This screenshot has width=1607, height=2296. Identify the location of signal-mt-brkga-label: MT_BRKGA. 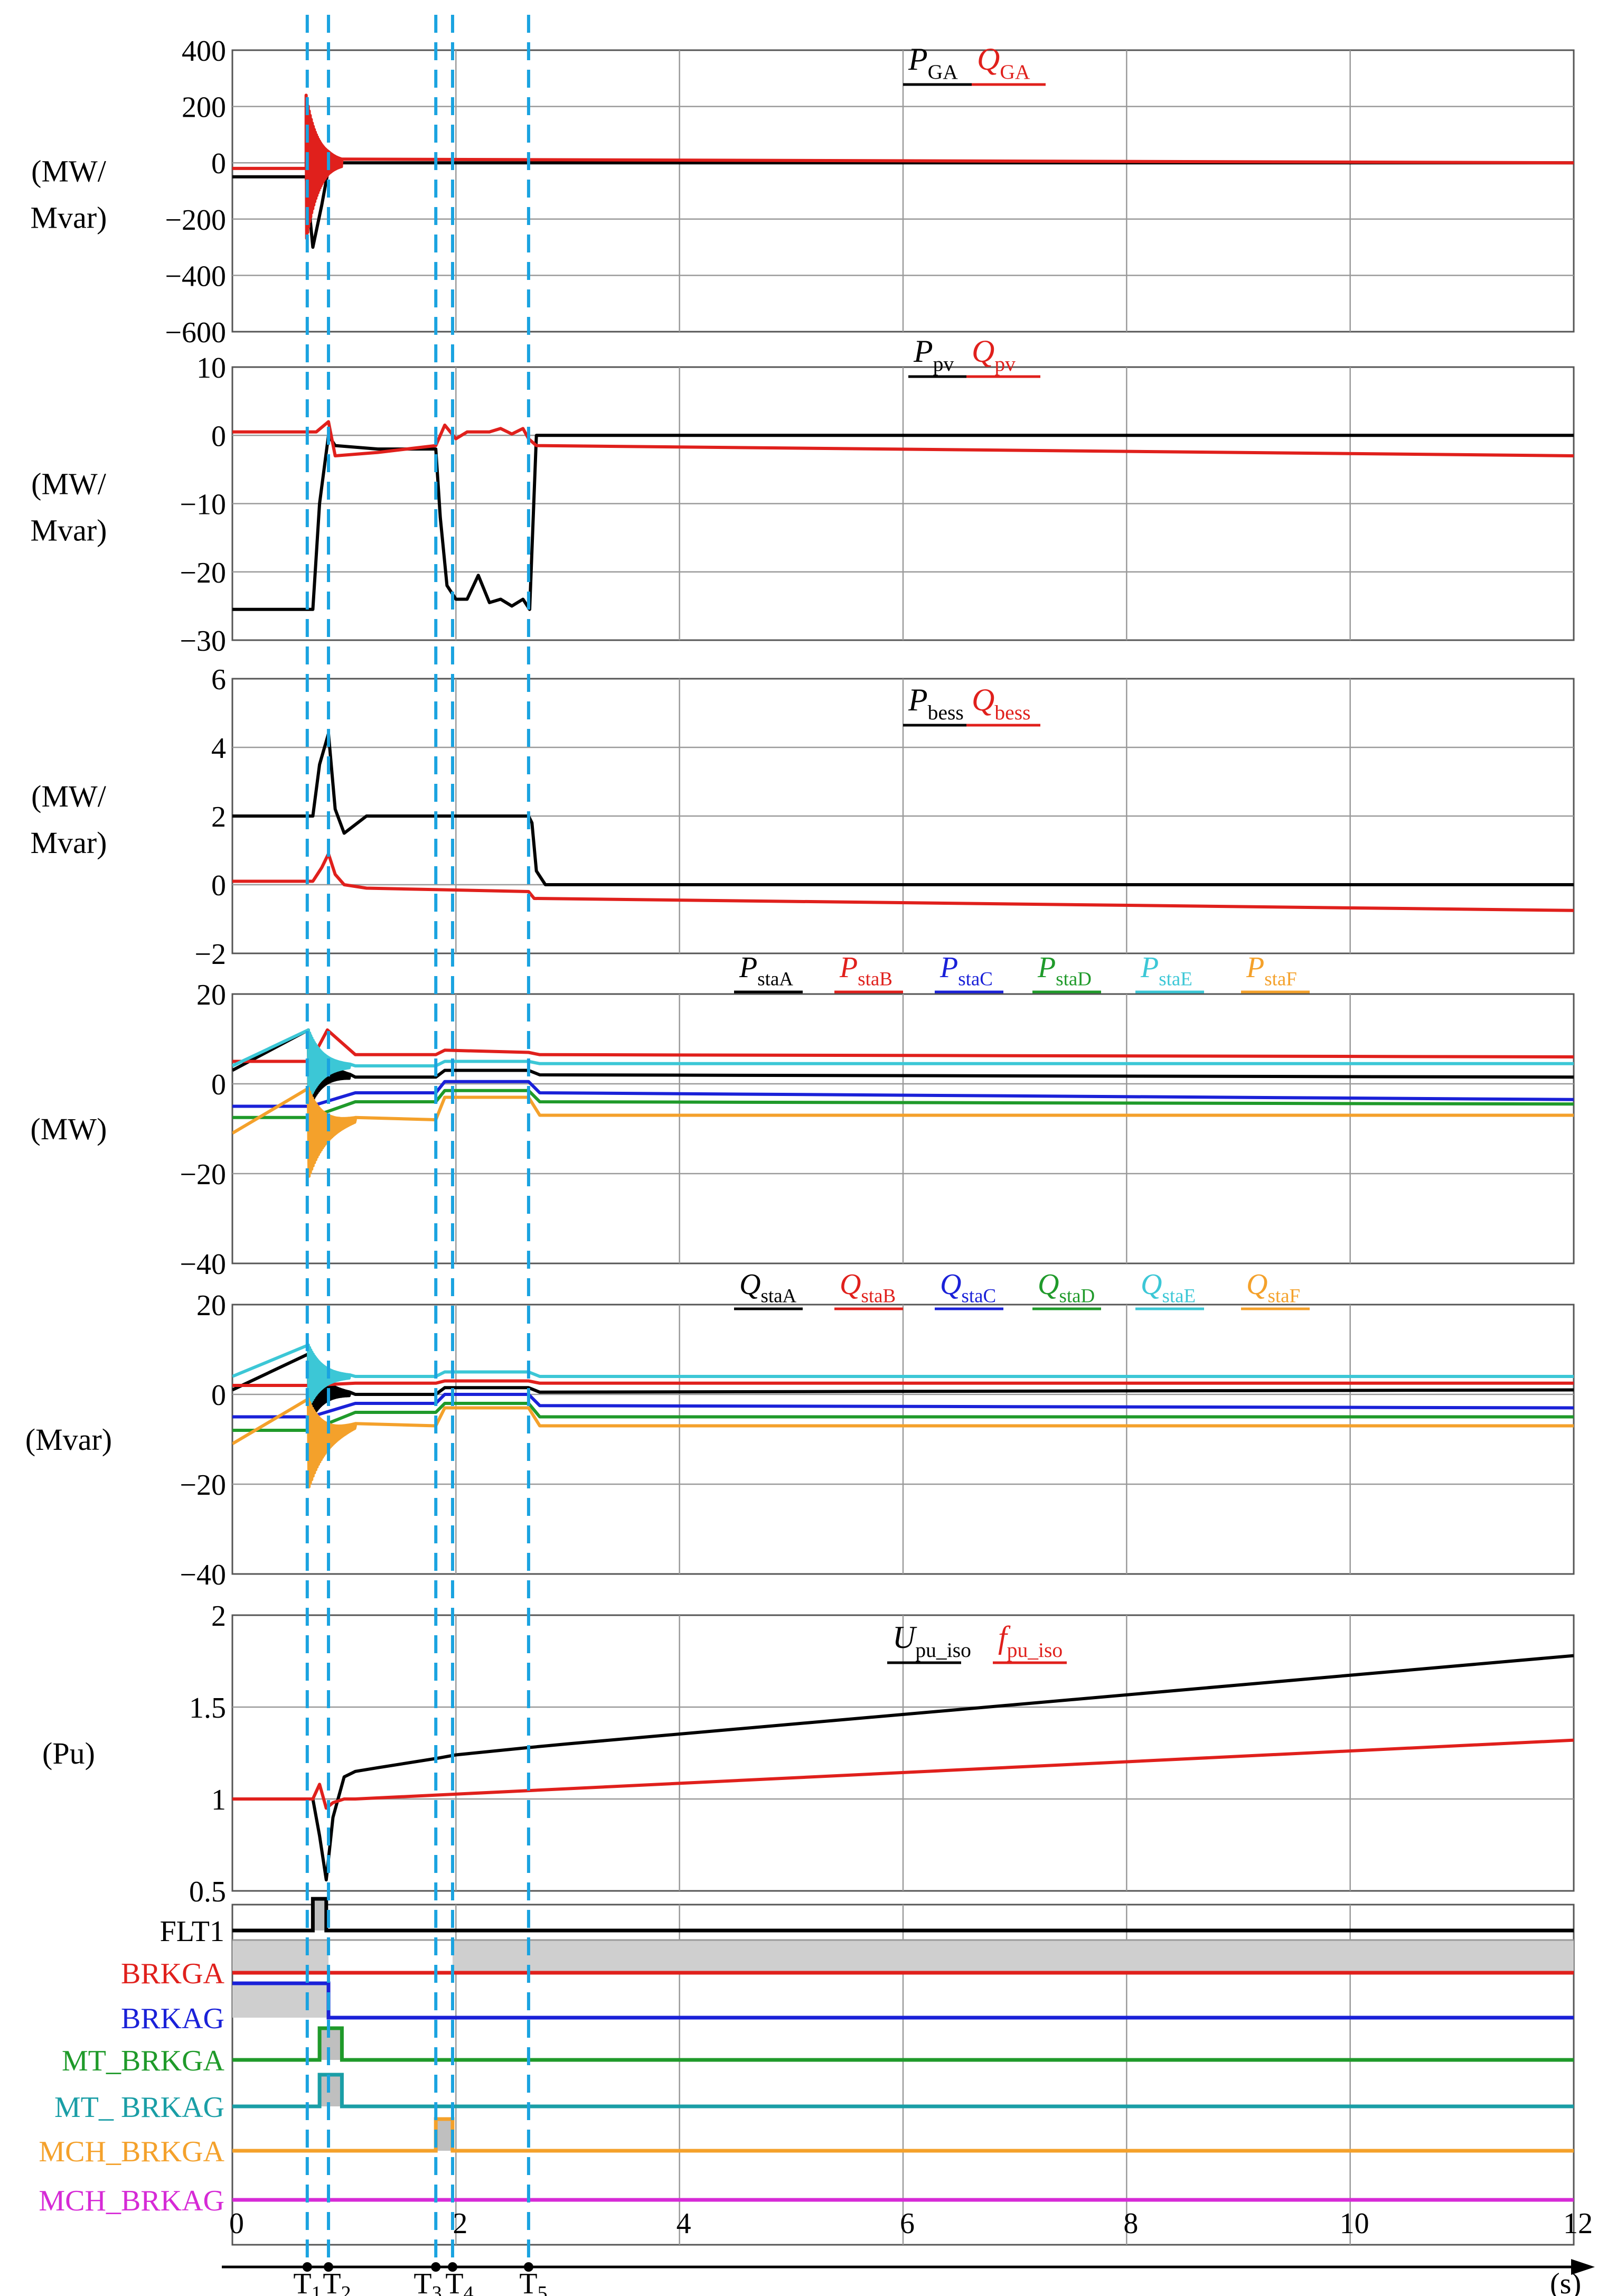
(143, 2061).